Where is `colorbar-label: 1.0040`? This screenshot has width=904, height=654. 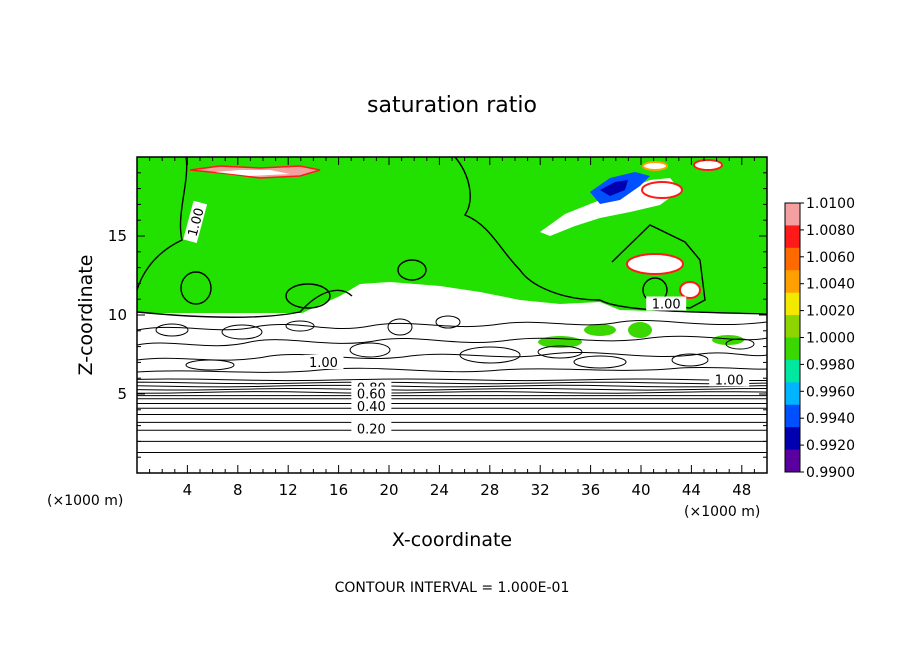
colorbar-label: 1.0040 is located at coordinates (830, 285).